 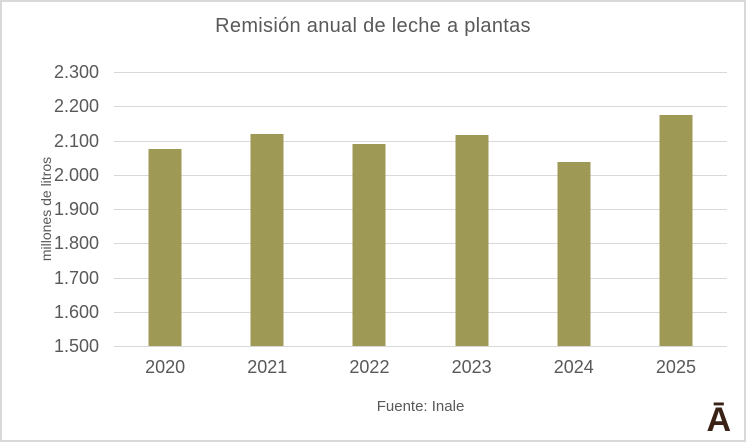 What do you see at coordinates (165, 247) in the screenshot?
I see `bar-2020` at bounding box center [165, 247].